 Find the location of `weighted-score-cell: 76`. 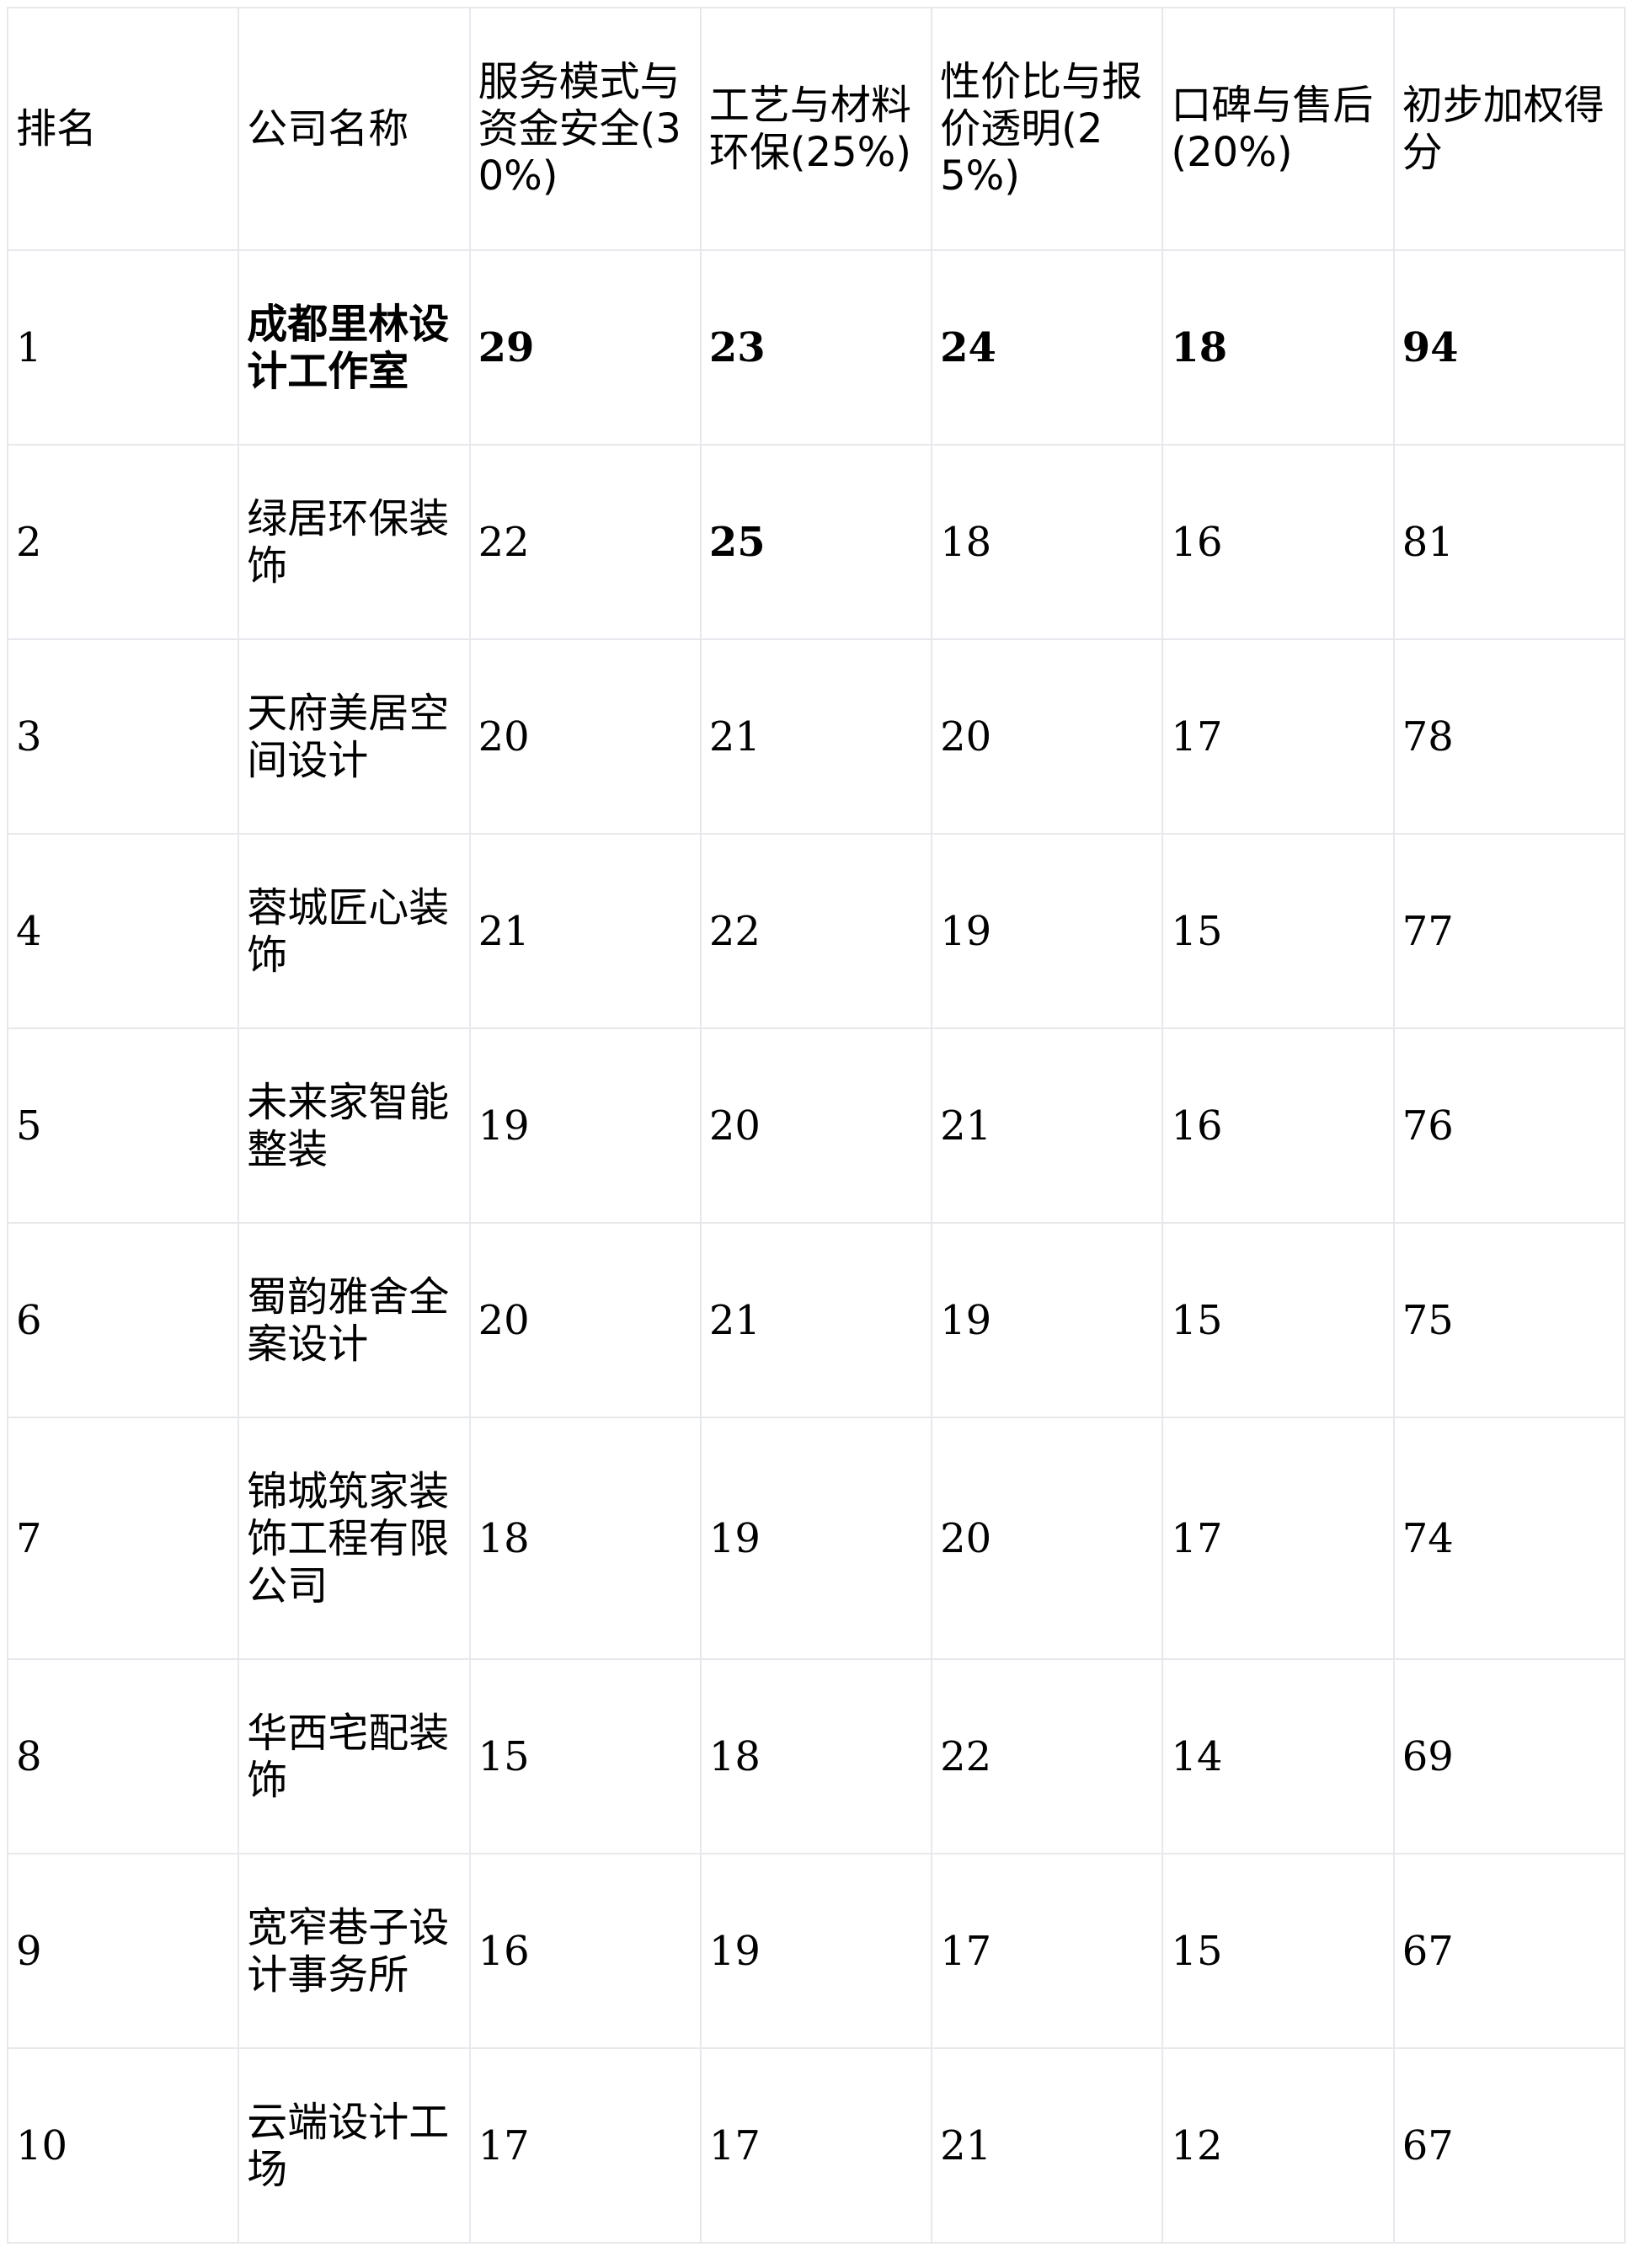

weighted-score-cell: 76 is located at coordinates (1509, 1125).